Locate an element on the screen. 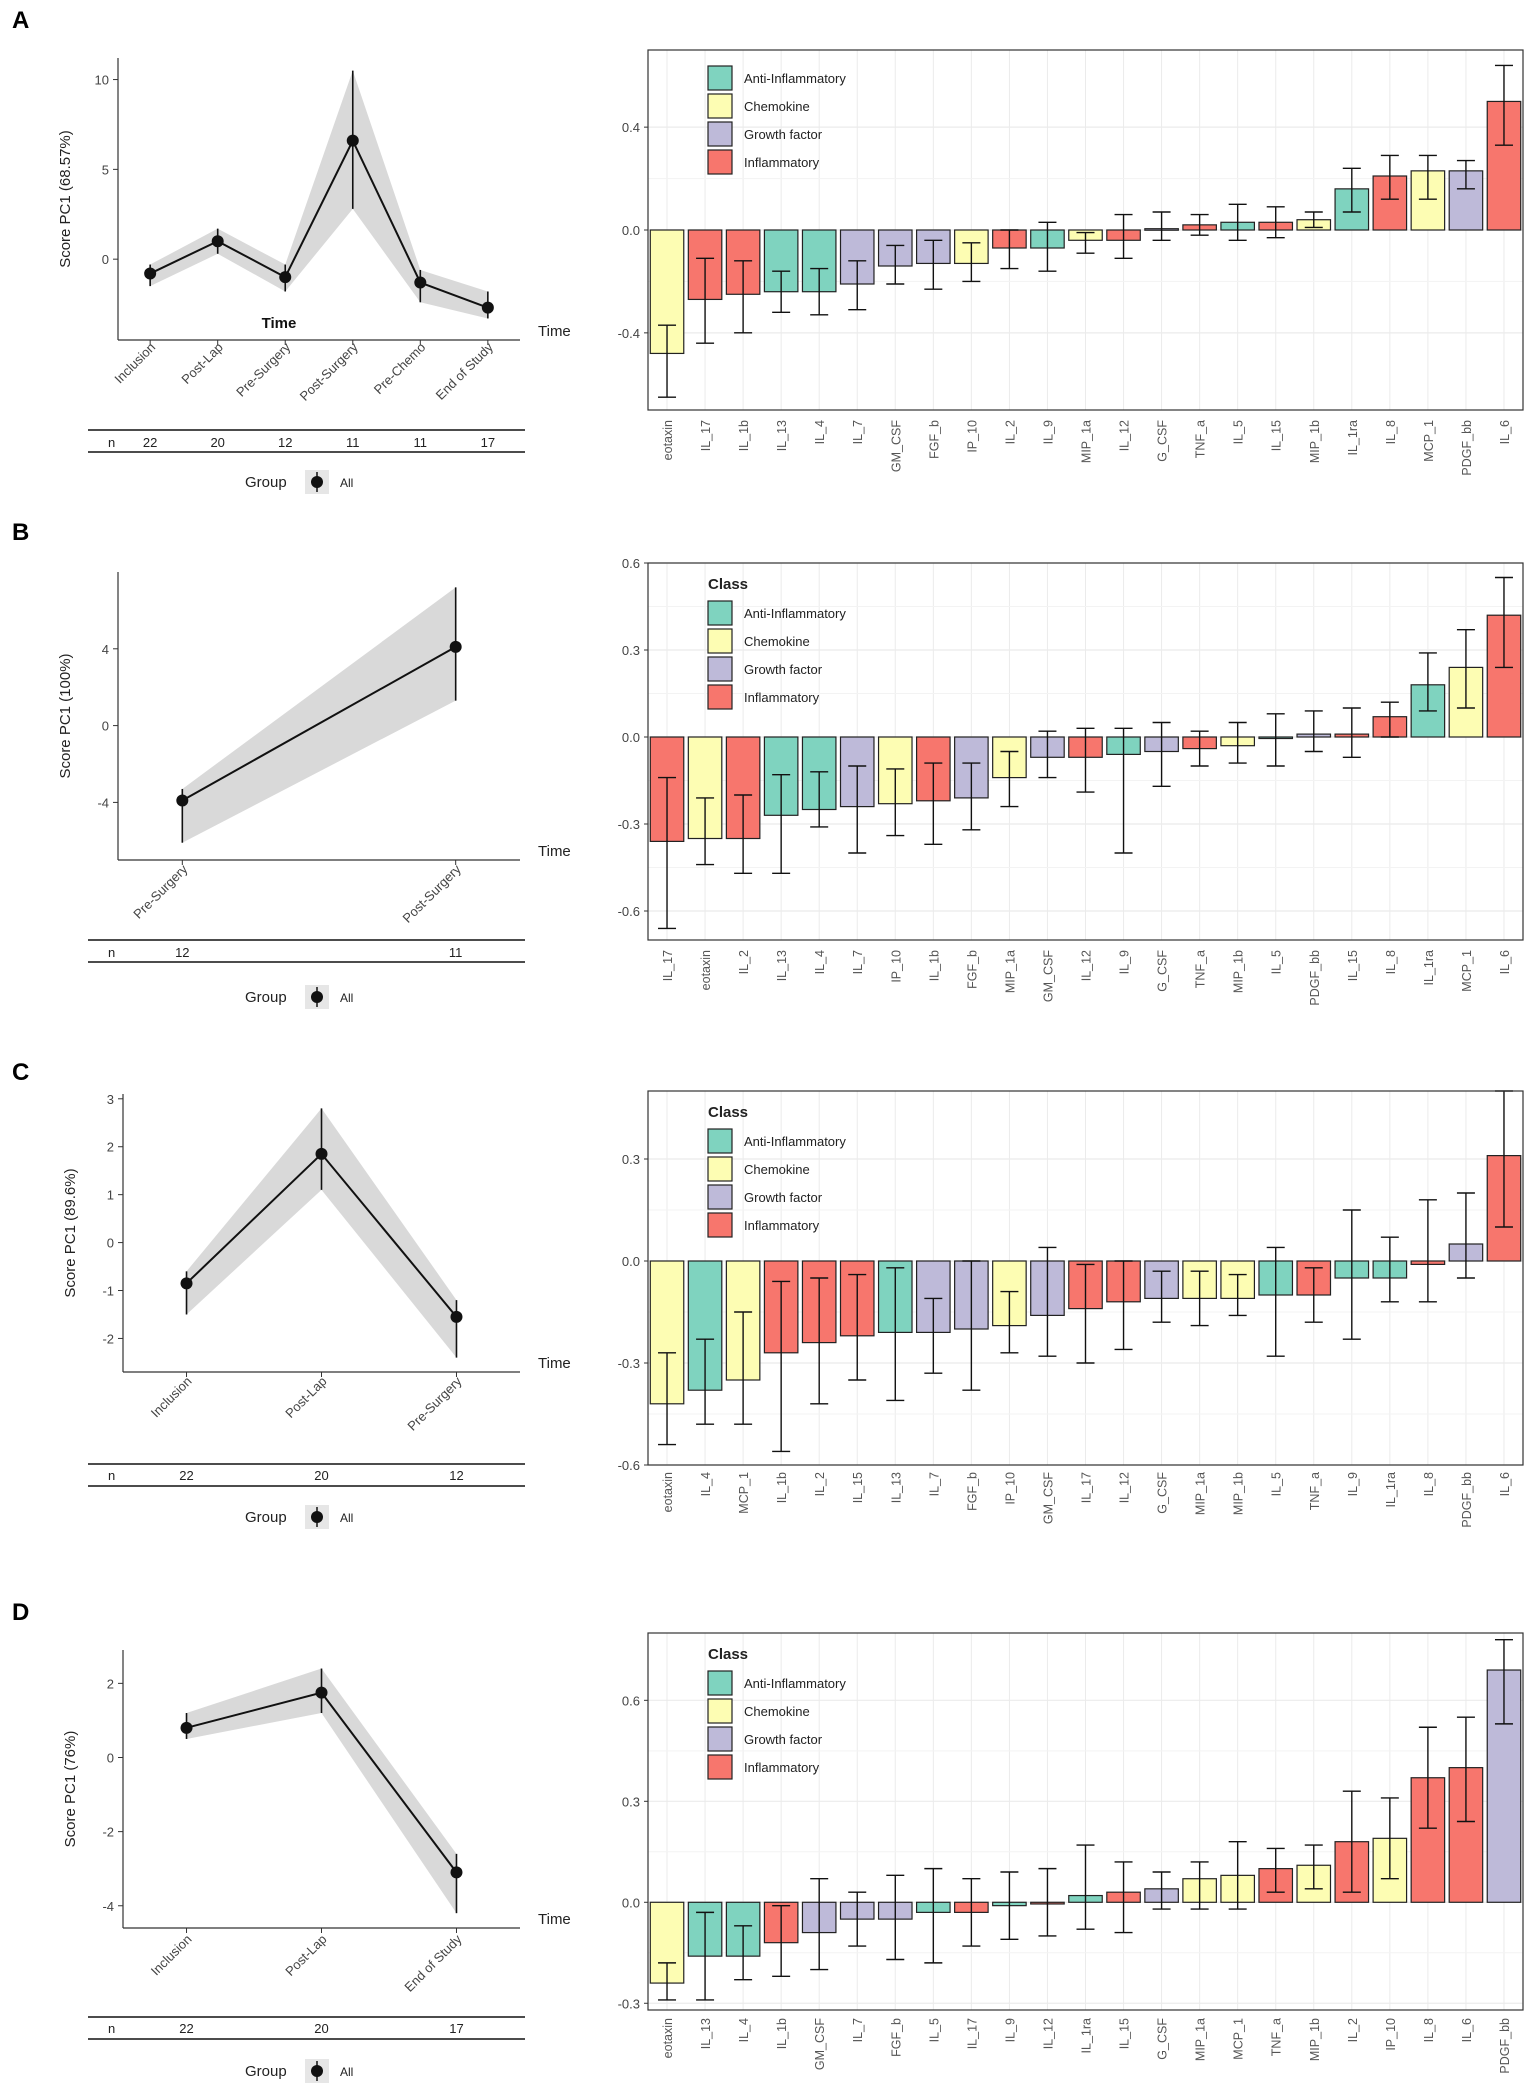  y-tick-label: 10 is located at coordinates (102, 80).